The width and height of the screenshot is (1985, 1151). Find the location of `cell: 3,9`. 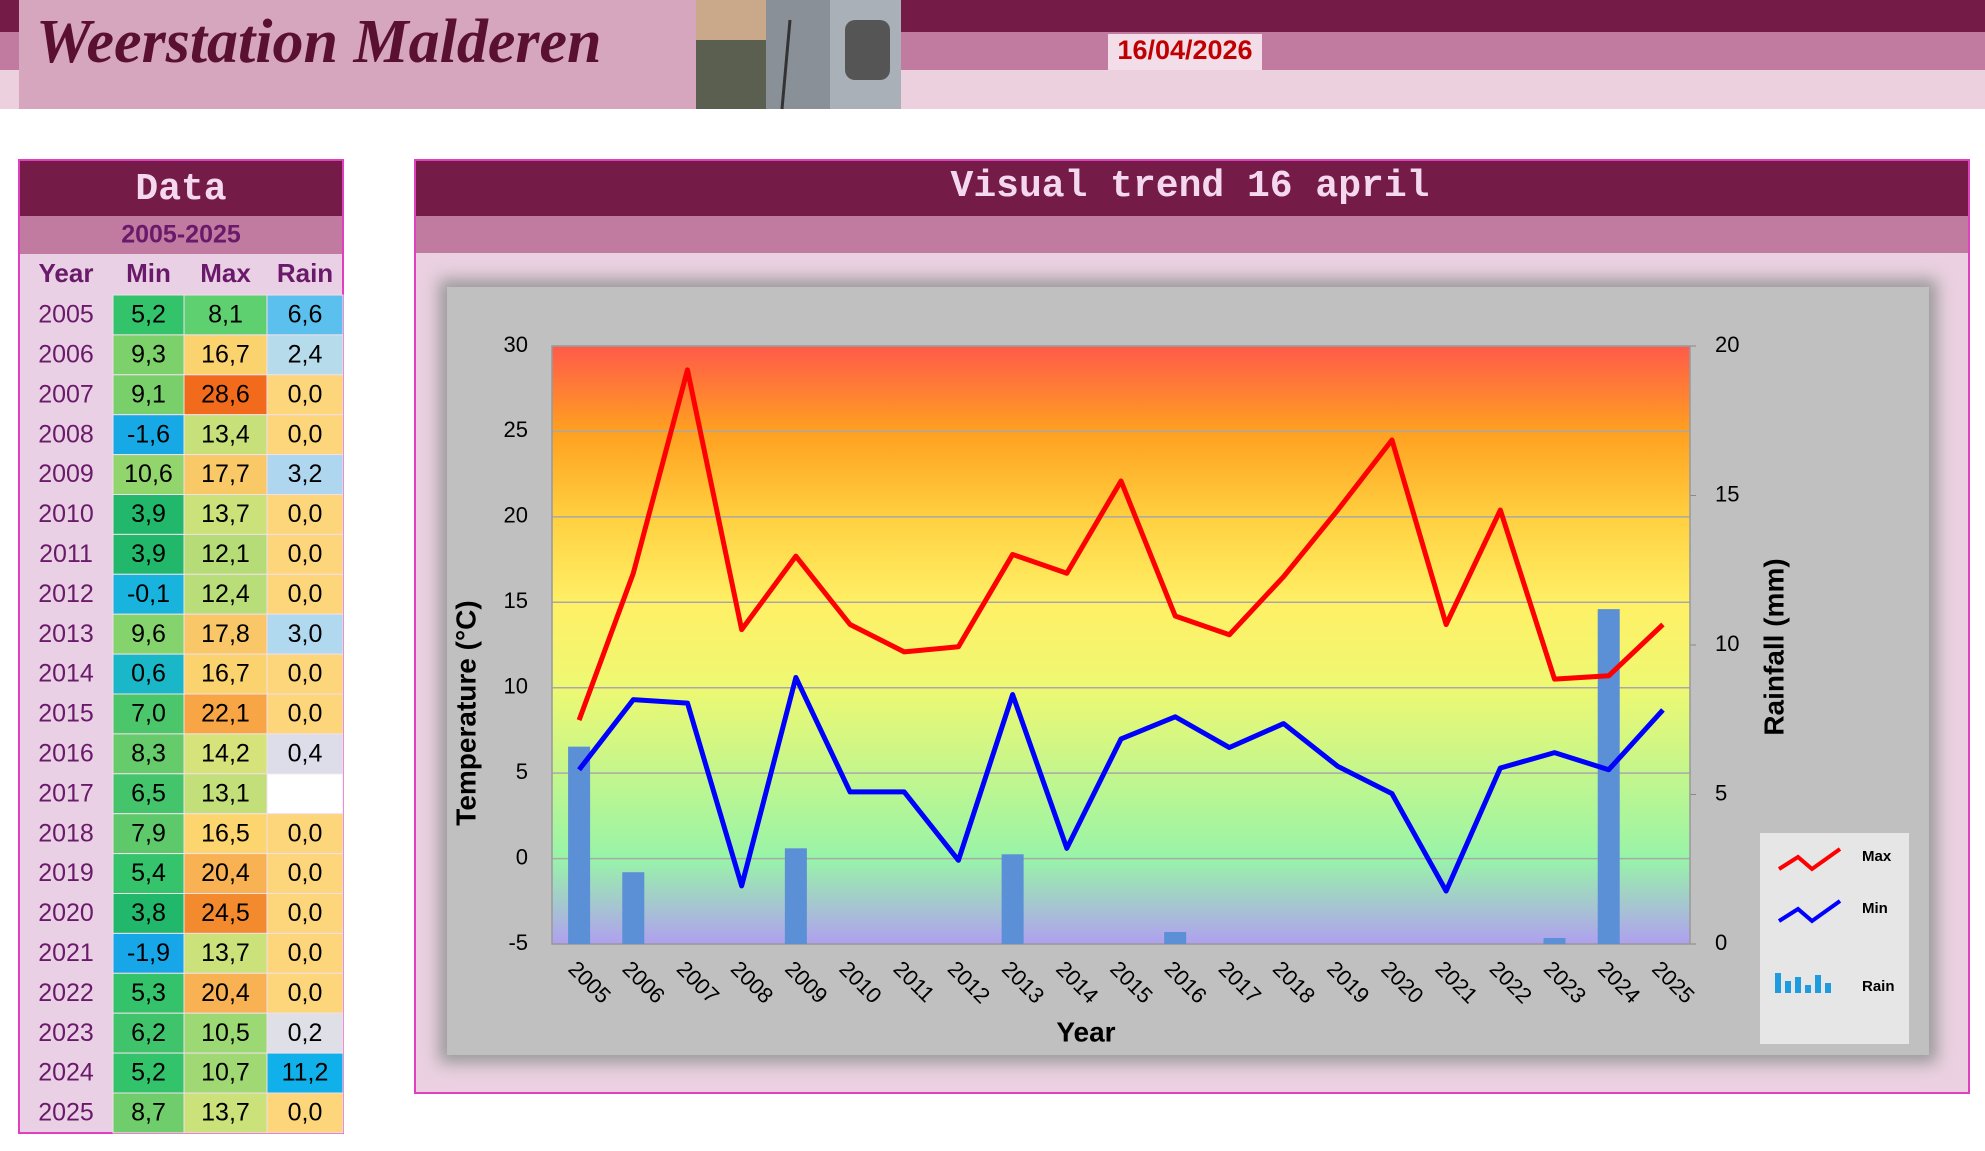

cell: 3,9 is located at coordinates (148, 514).